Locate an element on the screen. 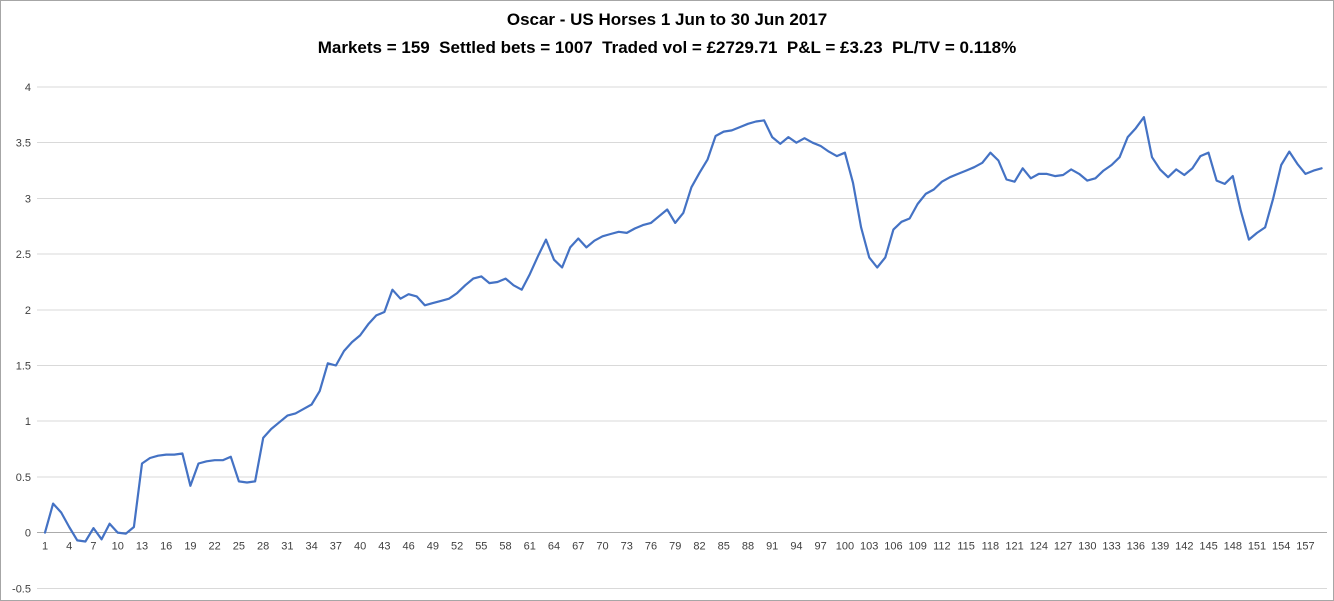 The width and height of the screenshot is (1334, 601). x-tick-label: 151 is located at coordinates (1257, 547).